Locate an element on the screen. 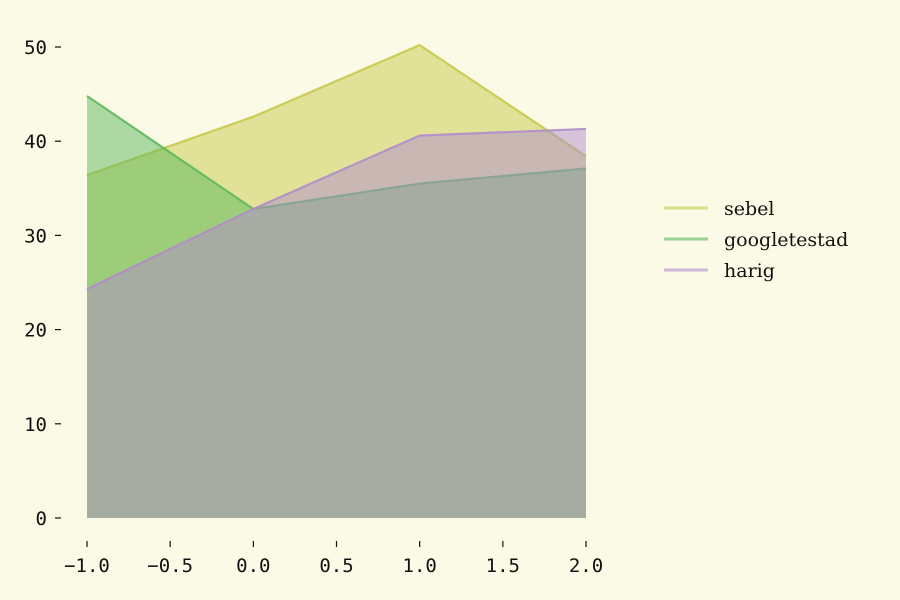 The image size is (900, 600). x-tick-label: 2.0 is located at coordinates (586, 566).